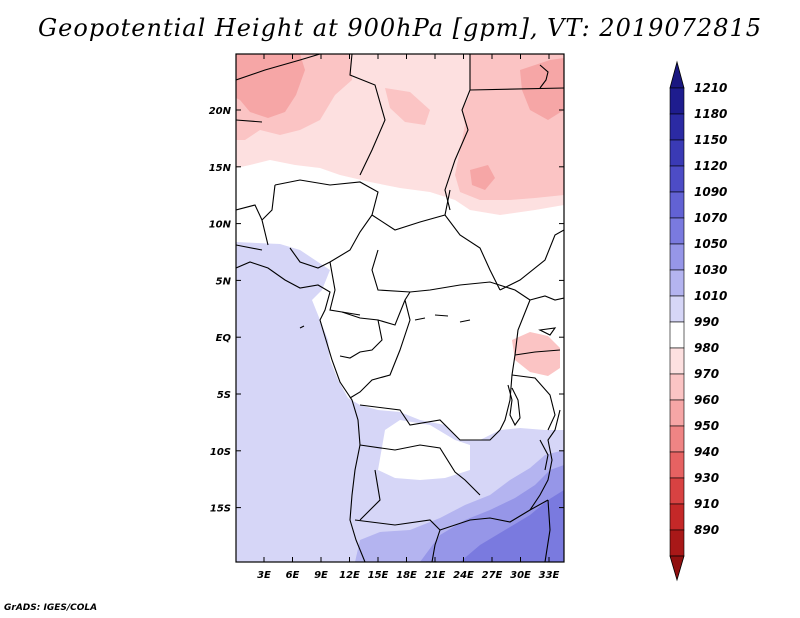 The image size is (800, 618). What do you see at coordinates (706, 504) in the screenshot?
I see `colorbar-label: 910` at bounding box center [706, 504].